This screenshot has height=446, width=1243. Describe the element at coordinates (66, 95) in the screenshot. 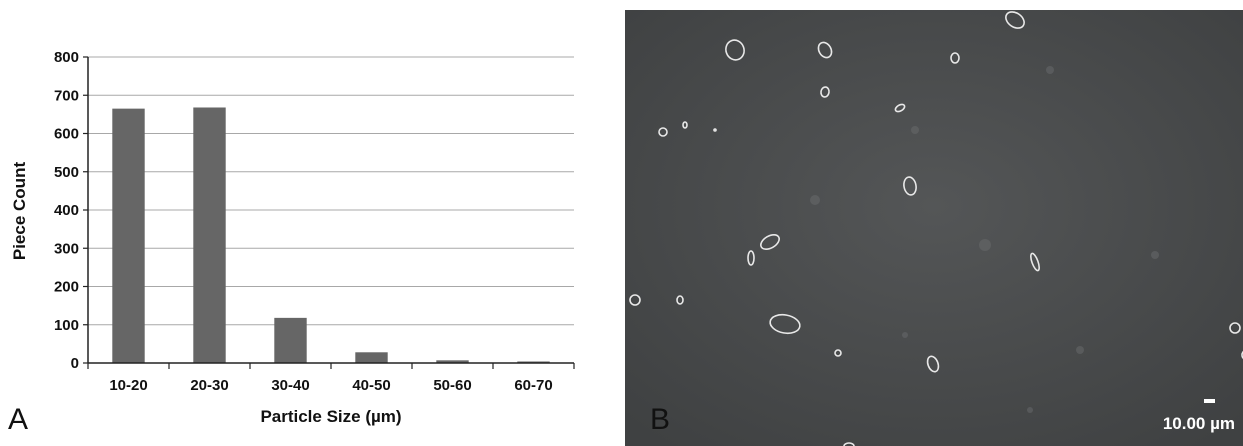

I see `y-tick-label: 700` at that location.